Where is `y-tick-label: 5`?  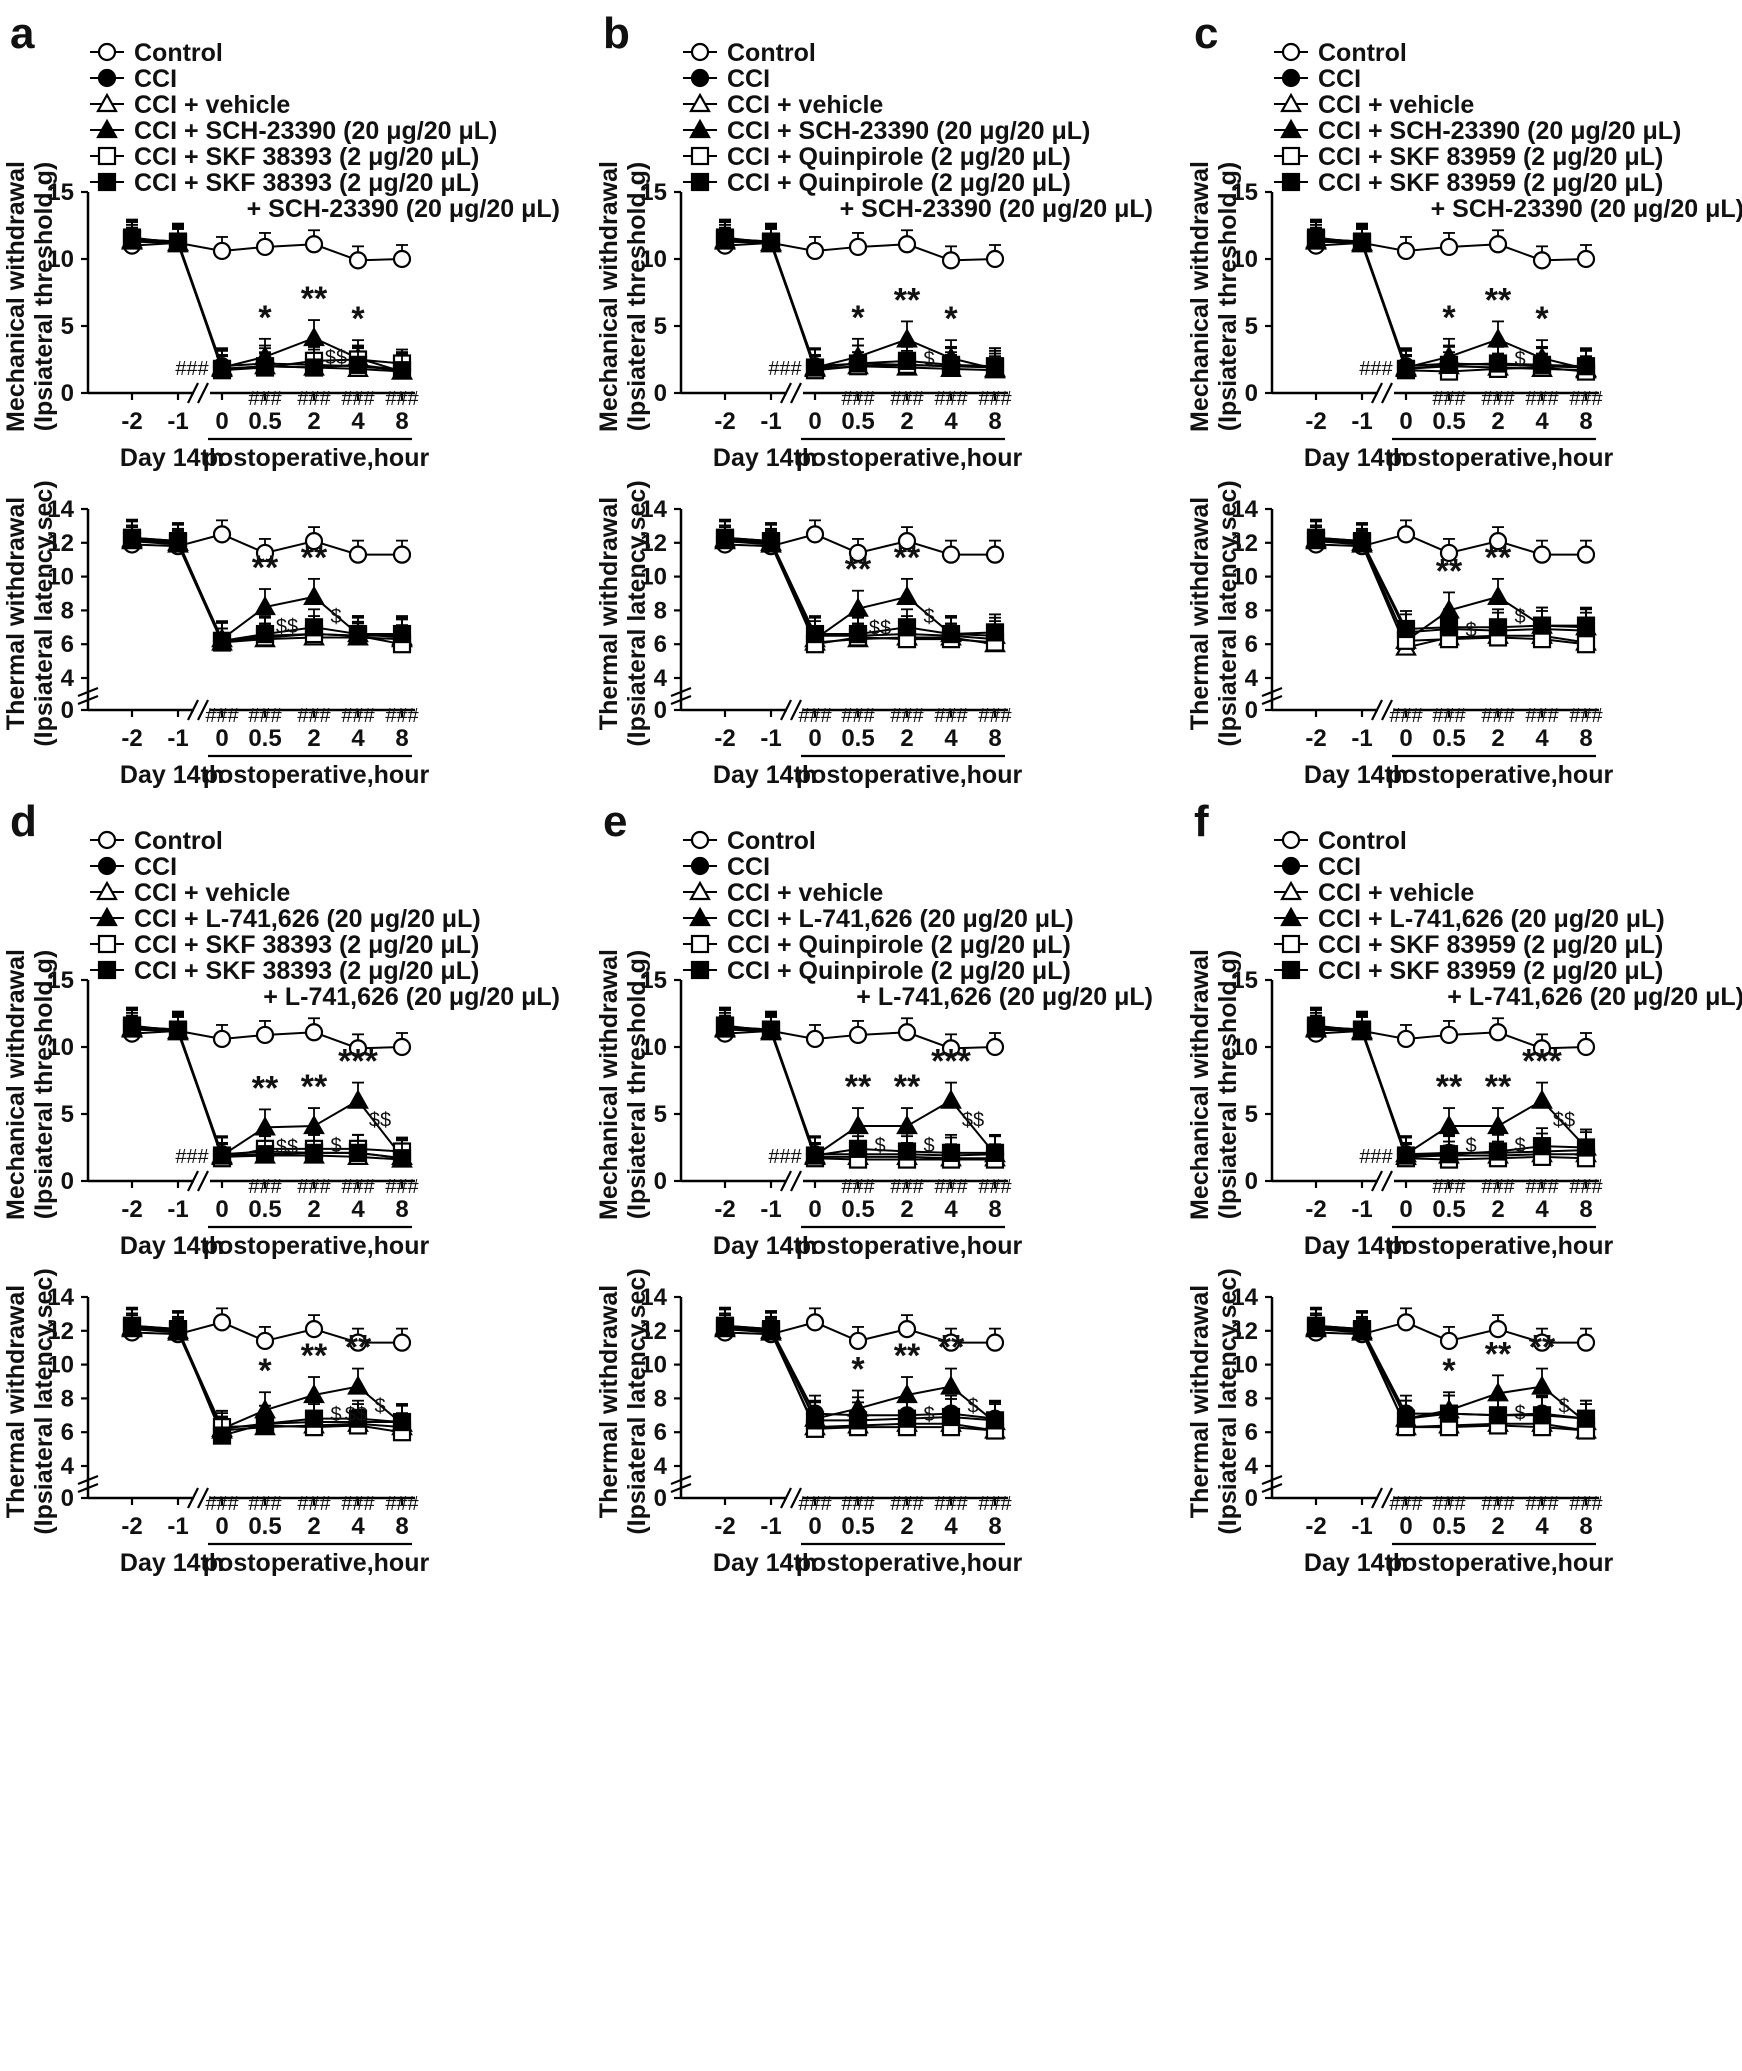
y-tick-label: 5 is located at coordinates (67, 1114).